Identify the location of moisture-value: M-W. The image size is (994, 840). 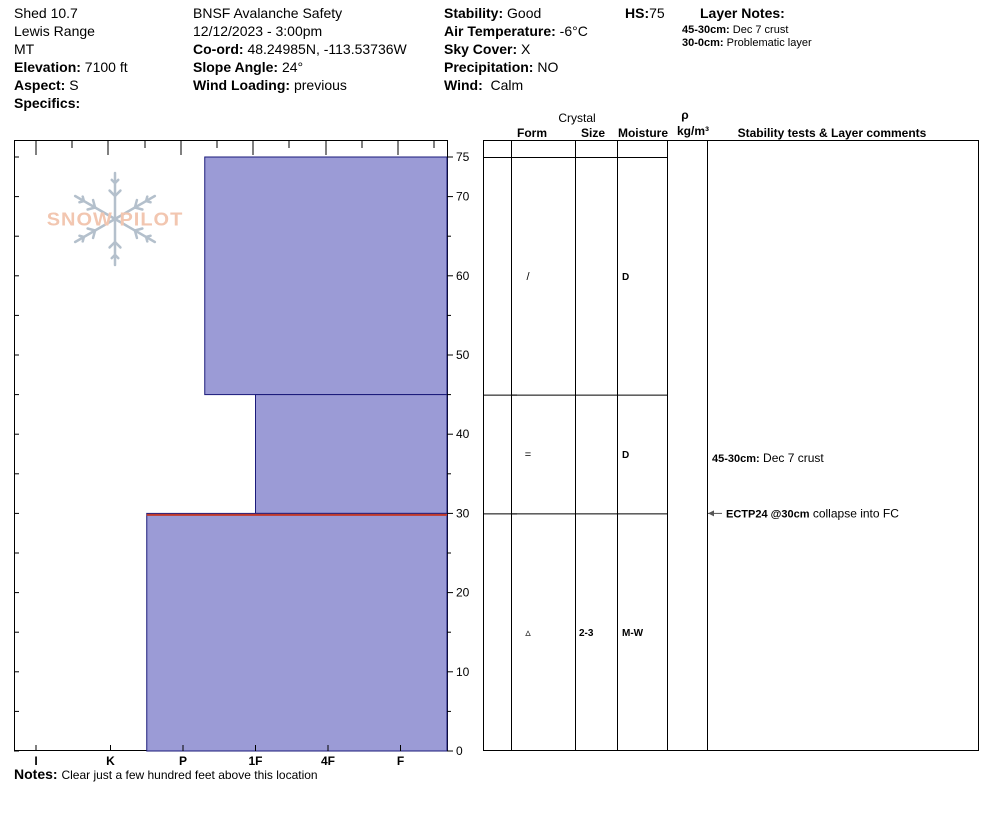
(633, 633).